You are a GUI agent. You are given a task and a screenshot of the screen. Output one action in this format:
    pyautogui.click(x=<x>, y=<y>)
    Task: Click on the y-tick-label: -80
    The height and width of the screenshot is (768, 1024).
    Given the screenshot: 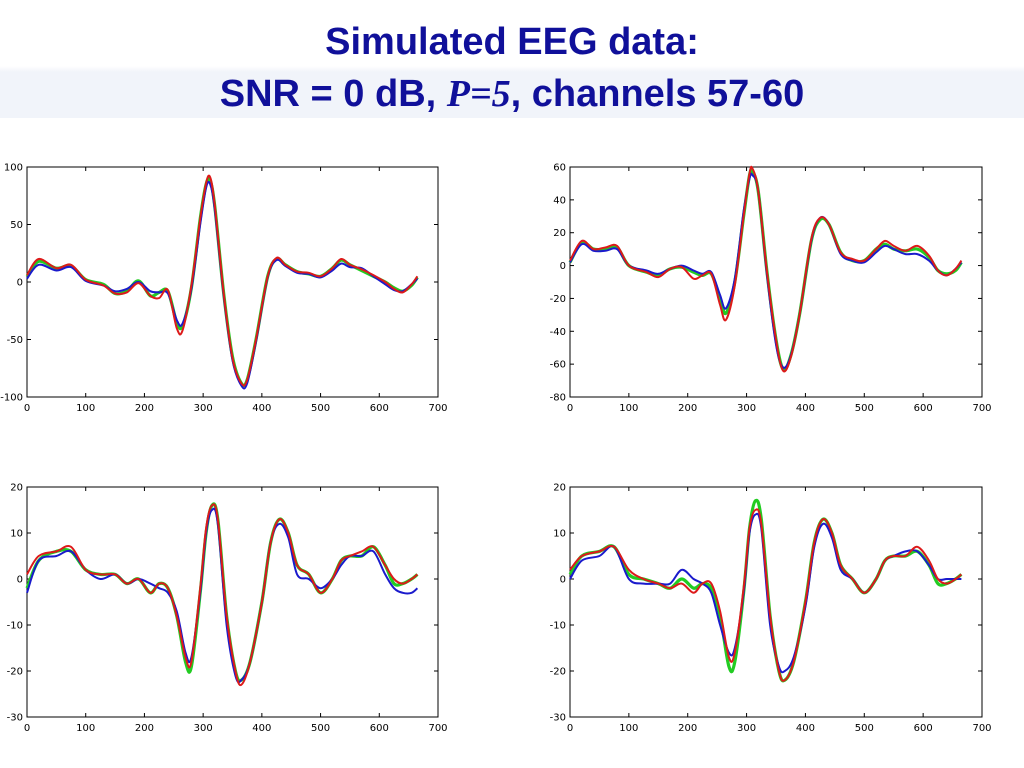 What is the action you would take?
    pyautogui.click(x=558, y=398)
    